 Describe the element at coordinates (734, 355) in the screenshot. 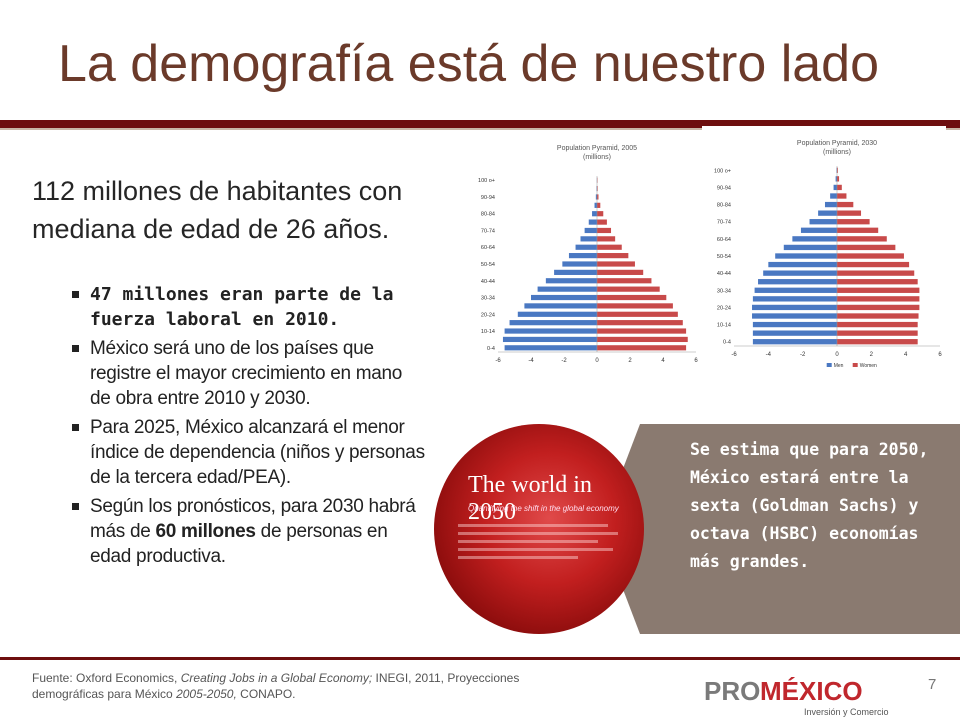

I see `x-tick-label: -6` at that location.